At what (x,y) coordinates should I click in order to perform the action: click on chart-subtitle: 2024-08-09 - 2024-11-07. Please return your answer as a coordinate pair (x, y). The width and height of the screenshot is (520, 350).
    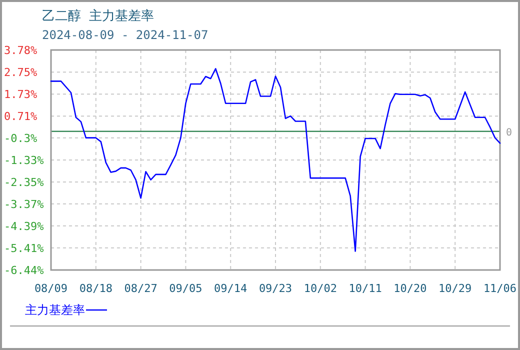
    Looking at the image, I should click on (125, 35).